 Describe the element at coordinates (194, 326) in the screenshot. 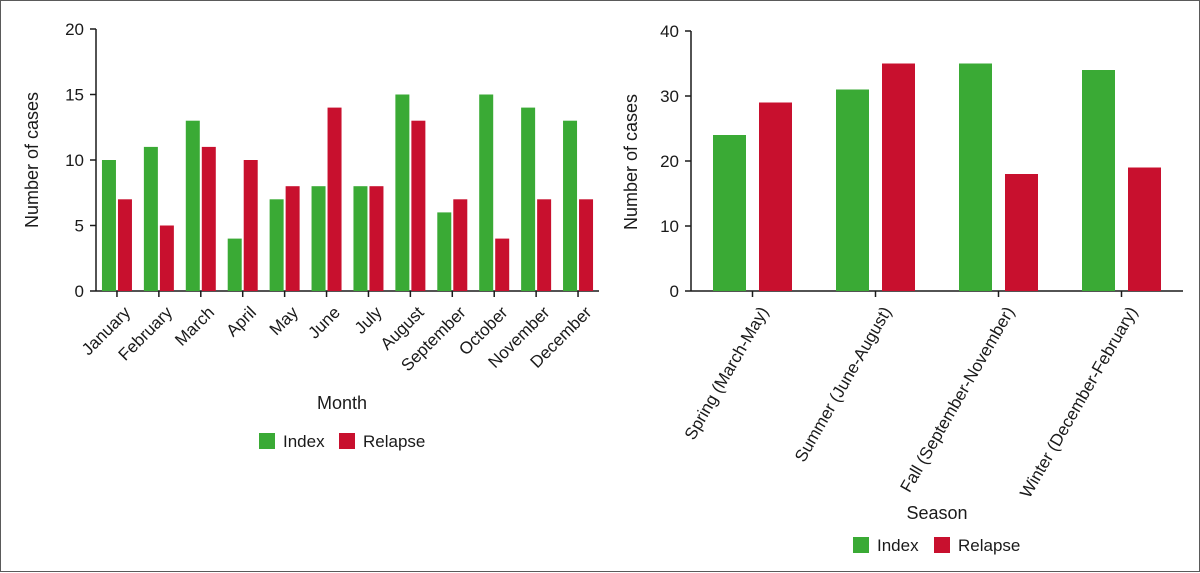

I see `x-tick-label: March` at that location.